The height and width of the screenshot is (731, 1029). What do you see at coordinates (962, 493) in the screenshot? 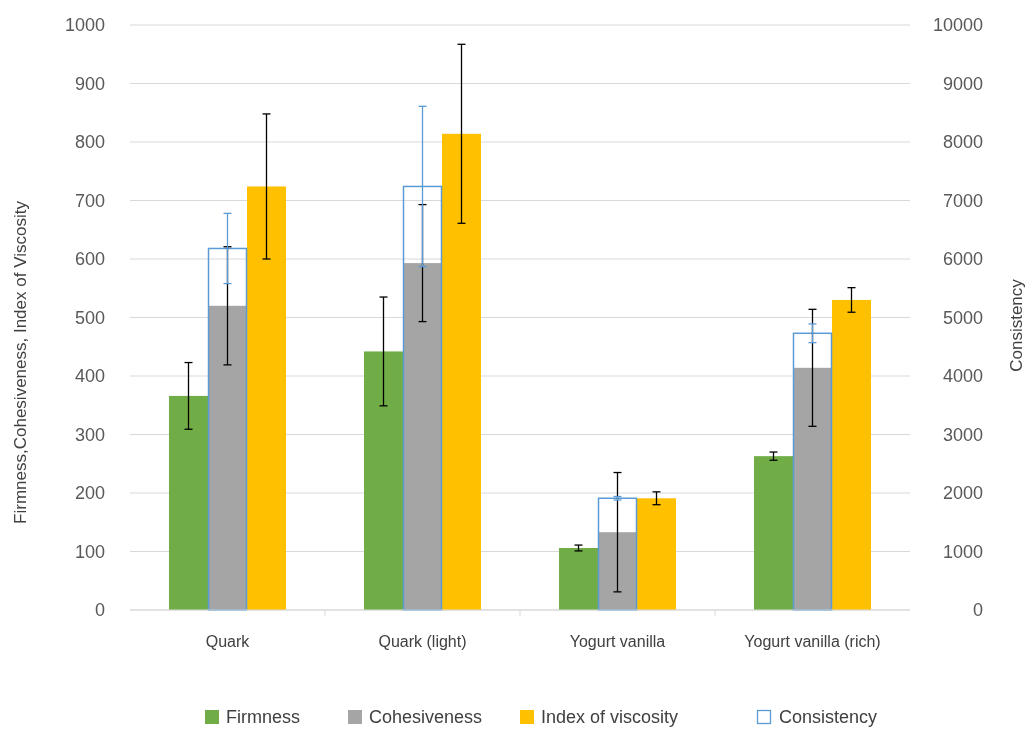
I see `y2-tick-label: 2000` at bounding box center [962, 493].